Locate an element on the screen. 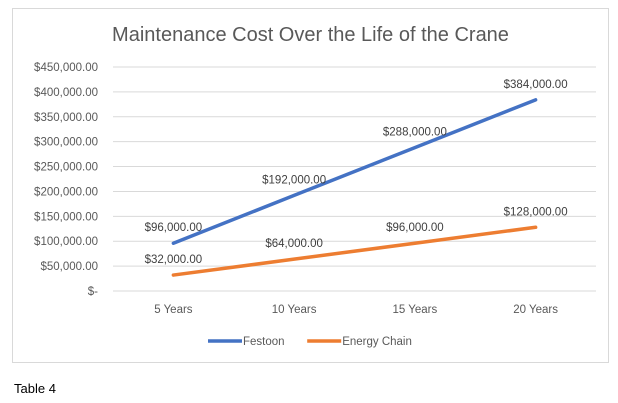 The width and height of the screenshot is (618, 403). legend-label: Festoon is located at coordinates (264, 342).